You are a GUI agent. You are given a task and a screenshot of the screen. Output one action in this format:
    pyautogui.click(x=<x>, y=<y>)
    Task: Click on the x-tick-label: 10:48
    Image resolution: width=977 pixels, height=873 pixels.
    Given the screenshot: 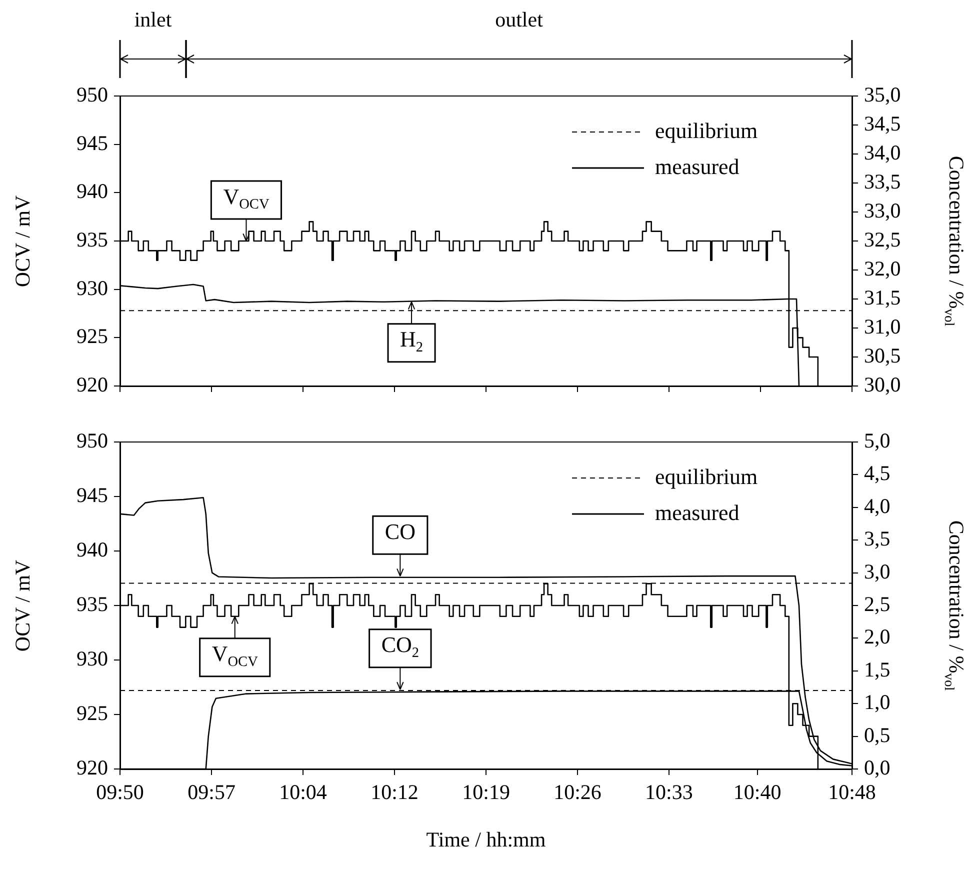 What is the action you would take?
    pyautogui.click(x=852, y=792)
    